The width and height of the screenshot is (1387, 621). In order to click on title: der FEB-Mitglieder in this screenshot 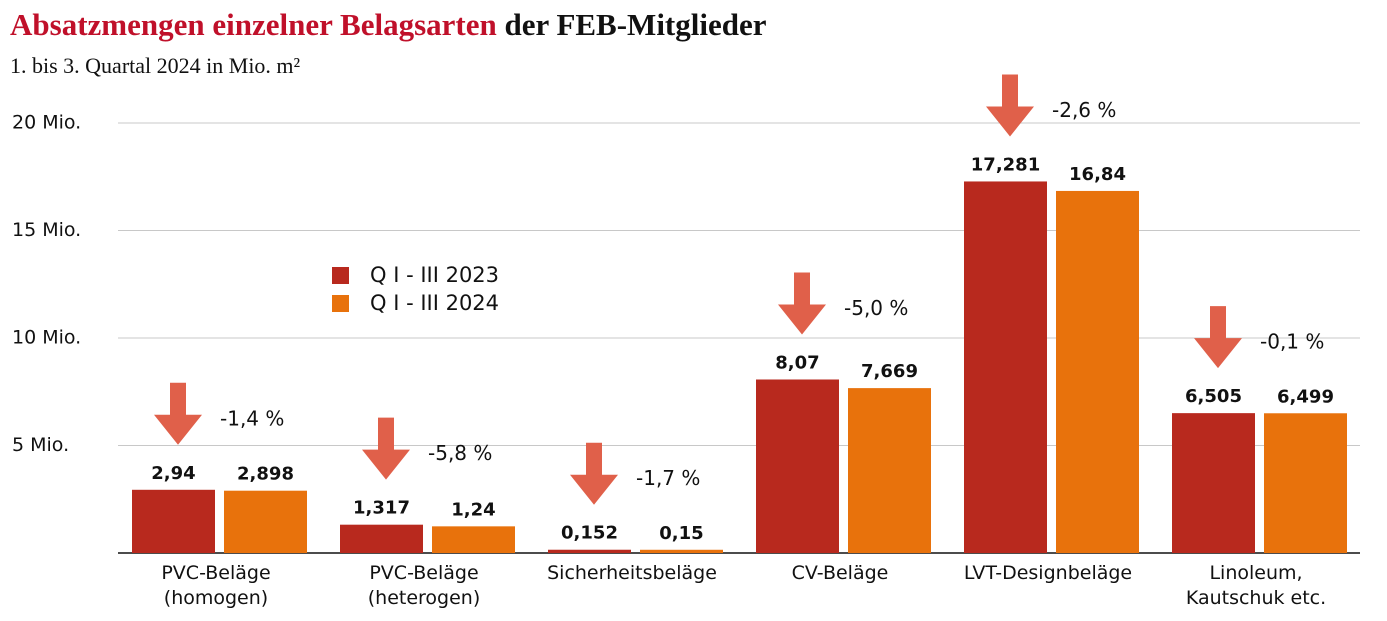, I will do `click(636, 24)`.